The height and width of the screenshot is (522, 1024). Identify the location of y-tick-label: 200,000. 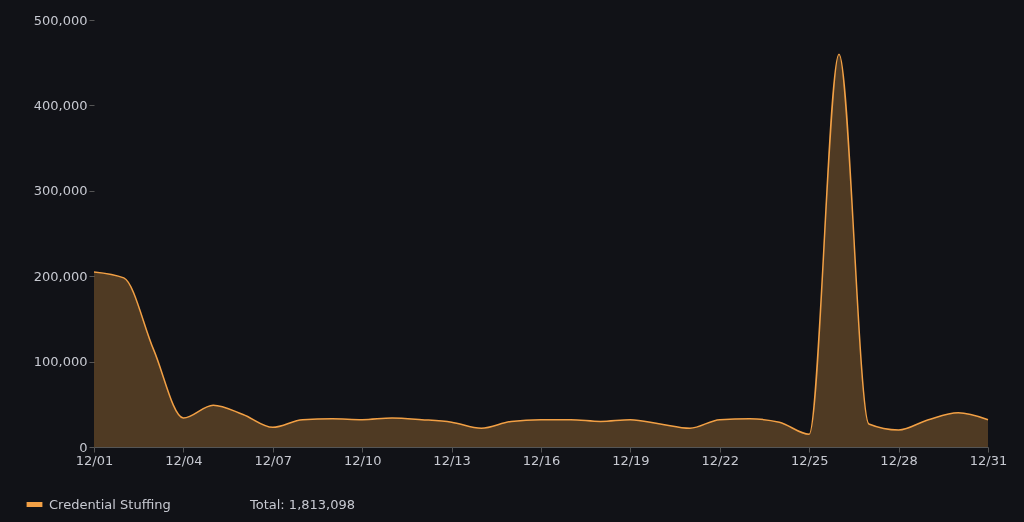
(60, 276).